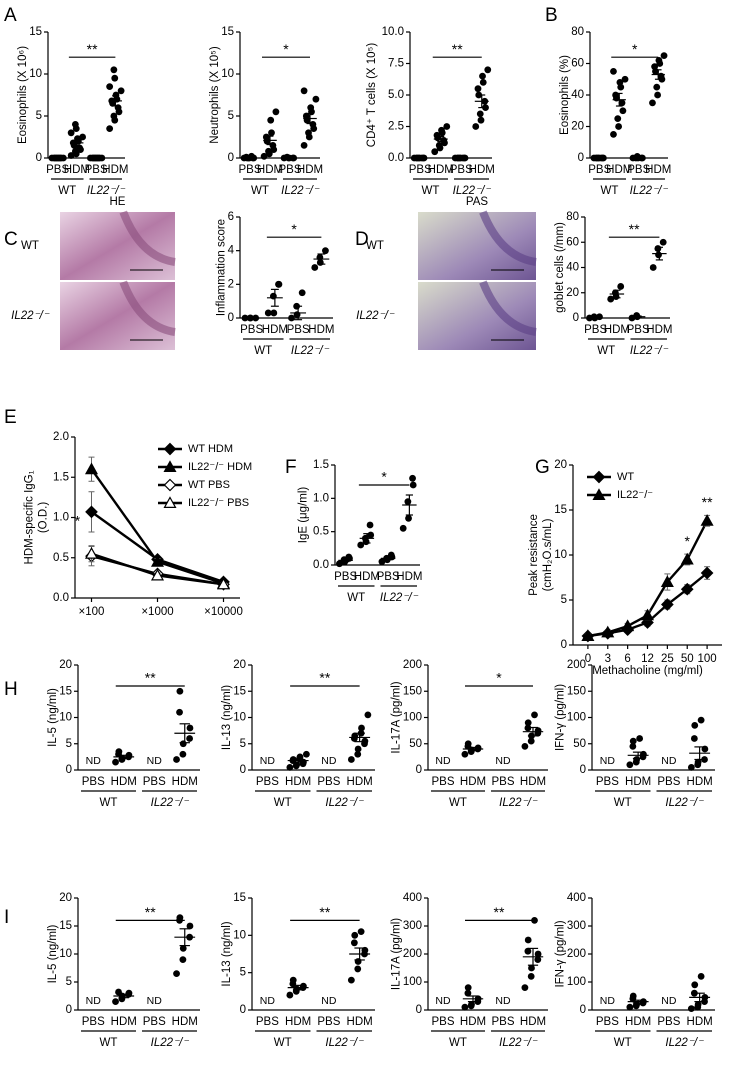  What do you see at coordinates (560, 465) in the screenshot?
I see `y-tick-label: 20` at bounding box center [560, 465].